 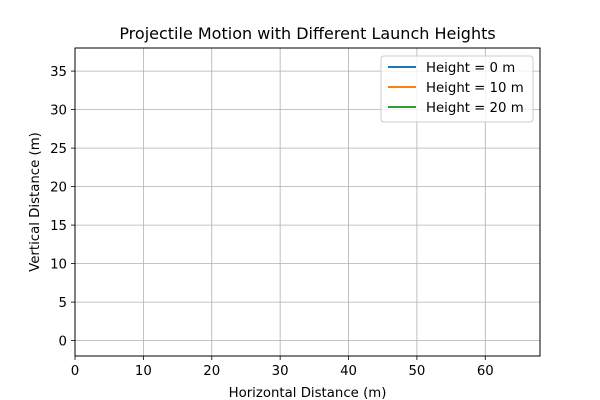 What do you see at coordinates (348, 371) in the screenshot?
I see `x-tick-label: 40` at bounding box center [348, 371].